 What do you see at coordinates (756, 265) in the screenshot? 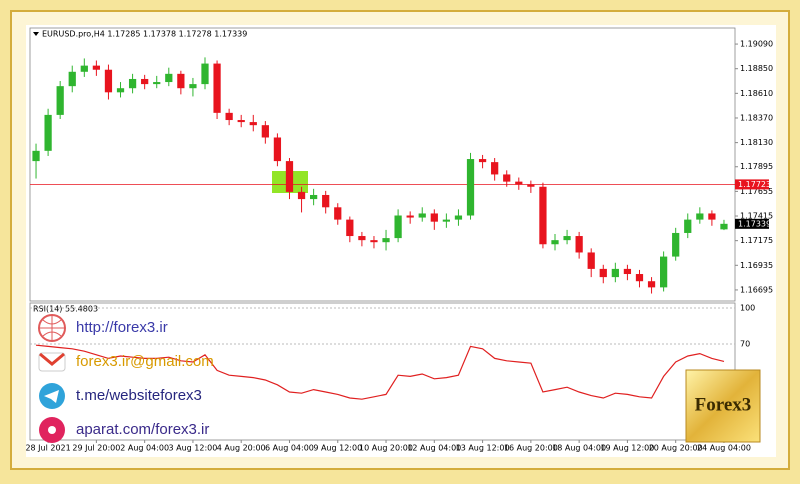
I see `y-tick-label: 1.16935` at bounding box center [756, 265].